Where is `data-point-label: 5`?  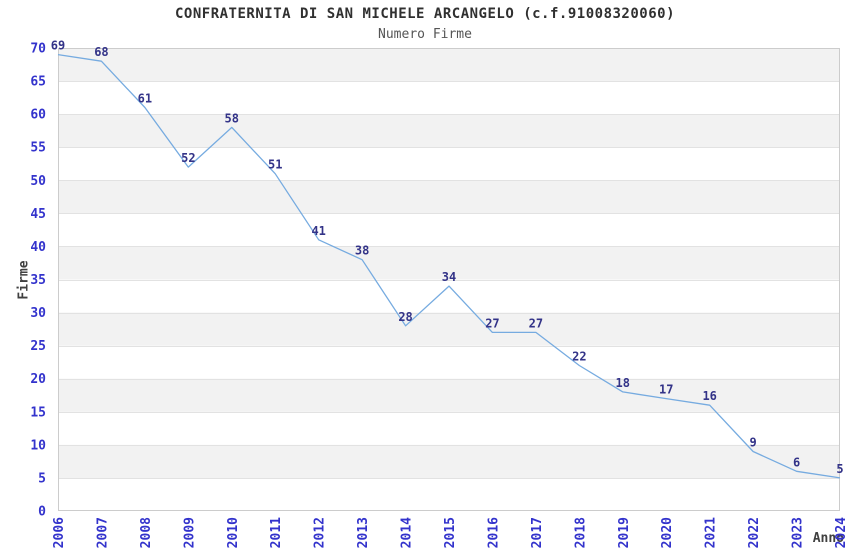 data-point-label: 5 is located at coordinates (839, 469).